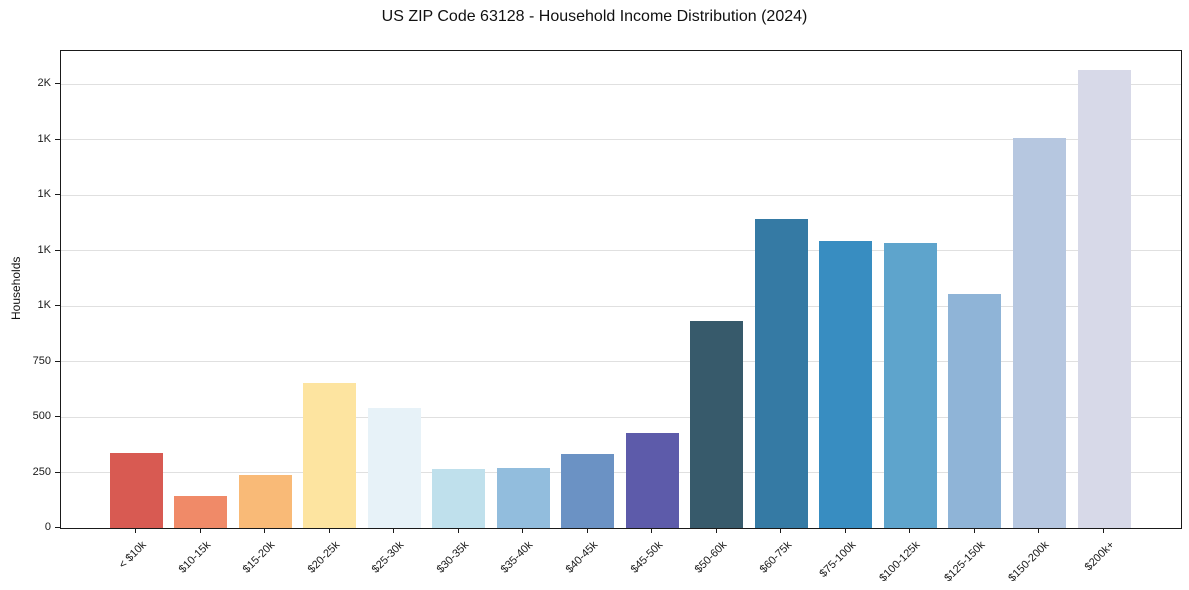 This screenshot has width=1189, height=590. Describe the element at coordinates (330, 455) in the screenshot. I see `bar-20-25k` at that location.